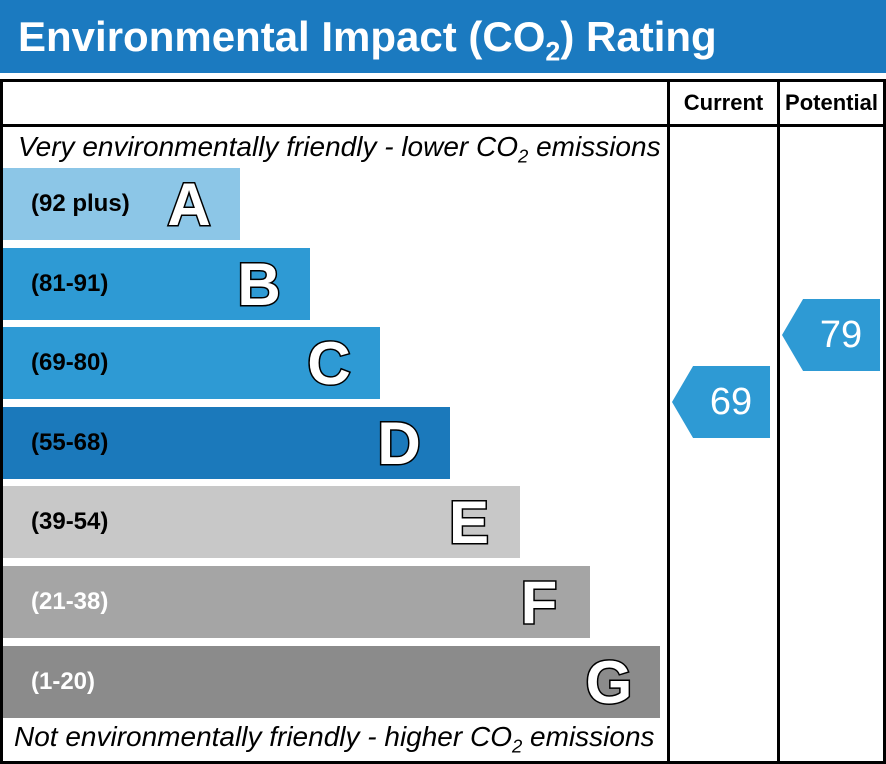 The height and width of the screenshot is (764, 886). I want to click on svg-text: A, so click(188, 204).